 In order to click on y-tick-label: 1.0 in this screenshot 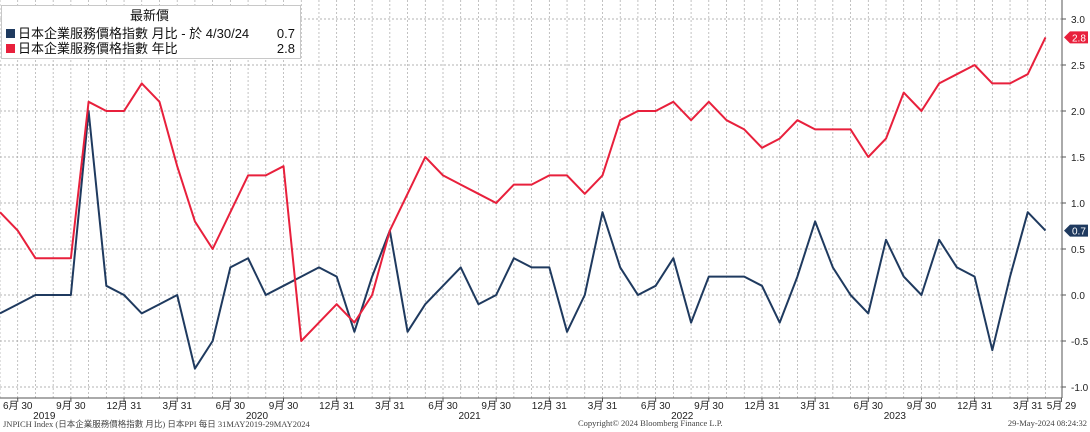, I will do `click(1078, 204)`.